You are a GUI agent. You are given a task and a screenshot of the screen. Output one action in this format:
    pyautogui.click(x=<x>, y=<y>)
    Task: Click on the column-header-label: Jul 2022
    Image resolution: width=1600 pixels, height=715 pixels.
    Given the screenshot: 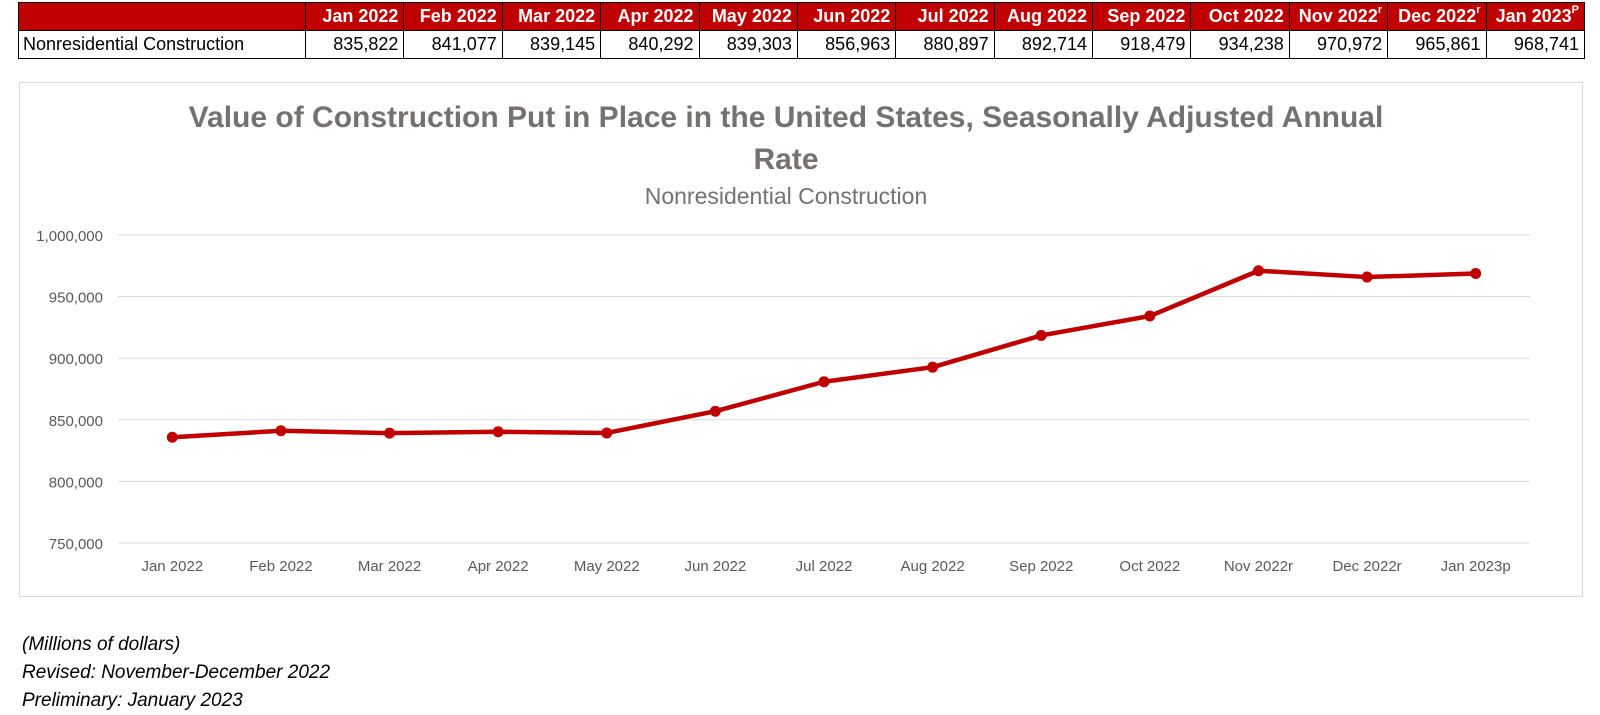 What is the action you would take?
    pyautogui.click(x=953, y=16)
    